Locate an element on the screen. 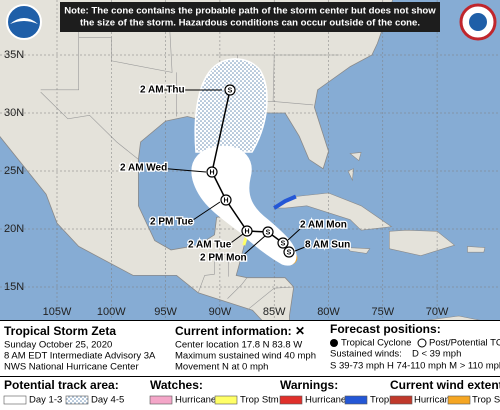 The width and height of the screenshot is (500, 410). info-text: Day 4-5 is located at coordinates (107, 400).